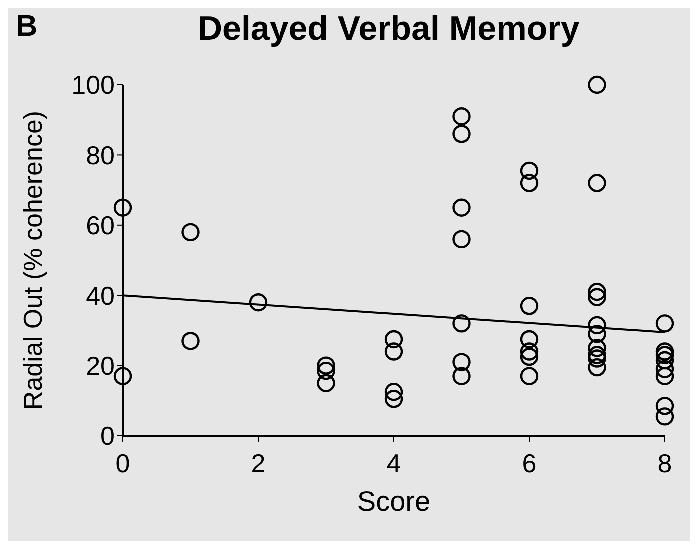 The image size is (698, 549). What do you see at coordinates (107, 436) in the screenshot?
I see `y-tick-label: 0` at bounding box center [107, 436].